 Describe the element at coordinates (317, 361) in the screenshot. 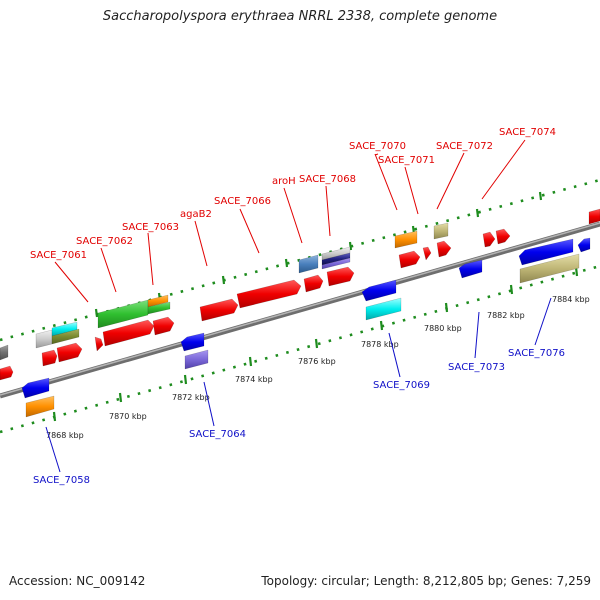

I see `kbp-label: 7876 kbp` at that location.